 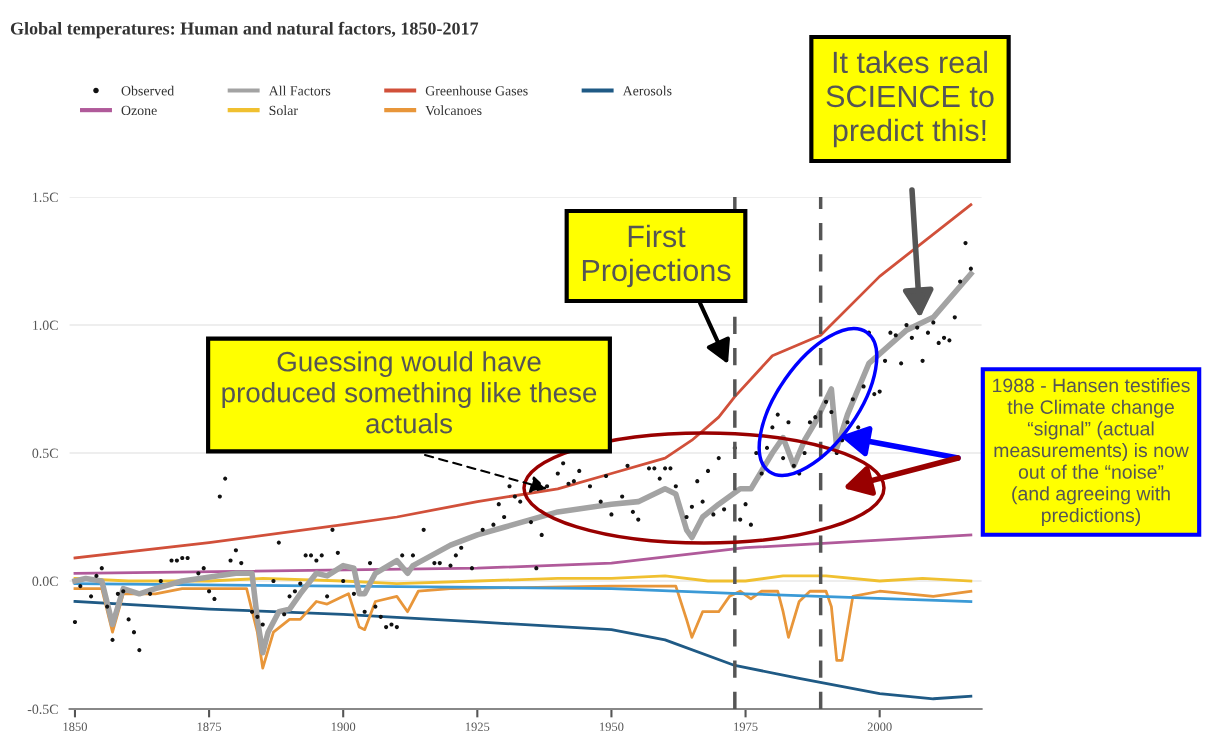 I want to click on text: 1988 - Hansen testifies the Climate change “signal” (actual measurements) is now out of the “noise” (and agreeing with predictions), so click(x=1091, y=452).